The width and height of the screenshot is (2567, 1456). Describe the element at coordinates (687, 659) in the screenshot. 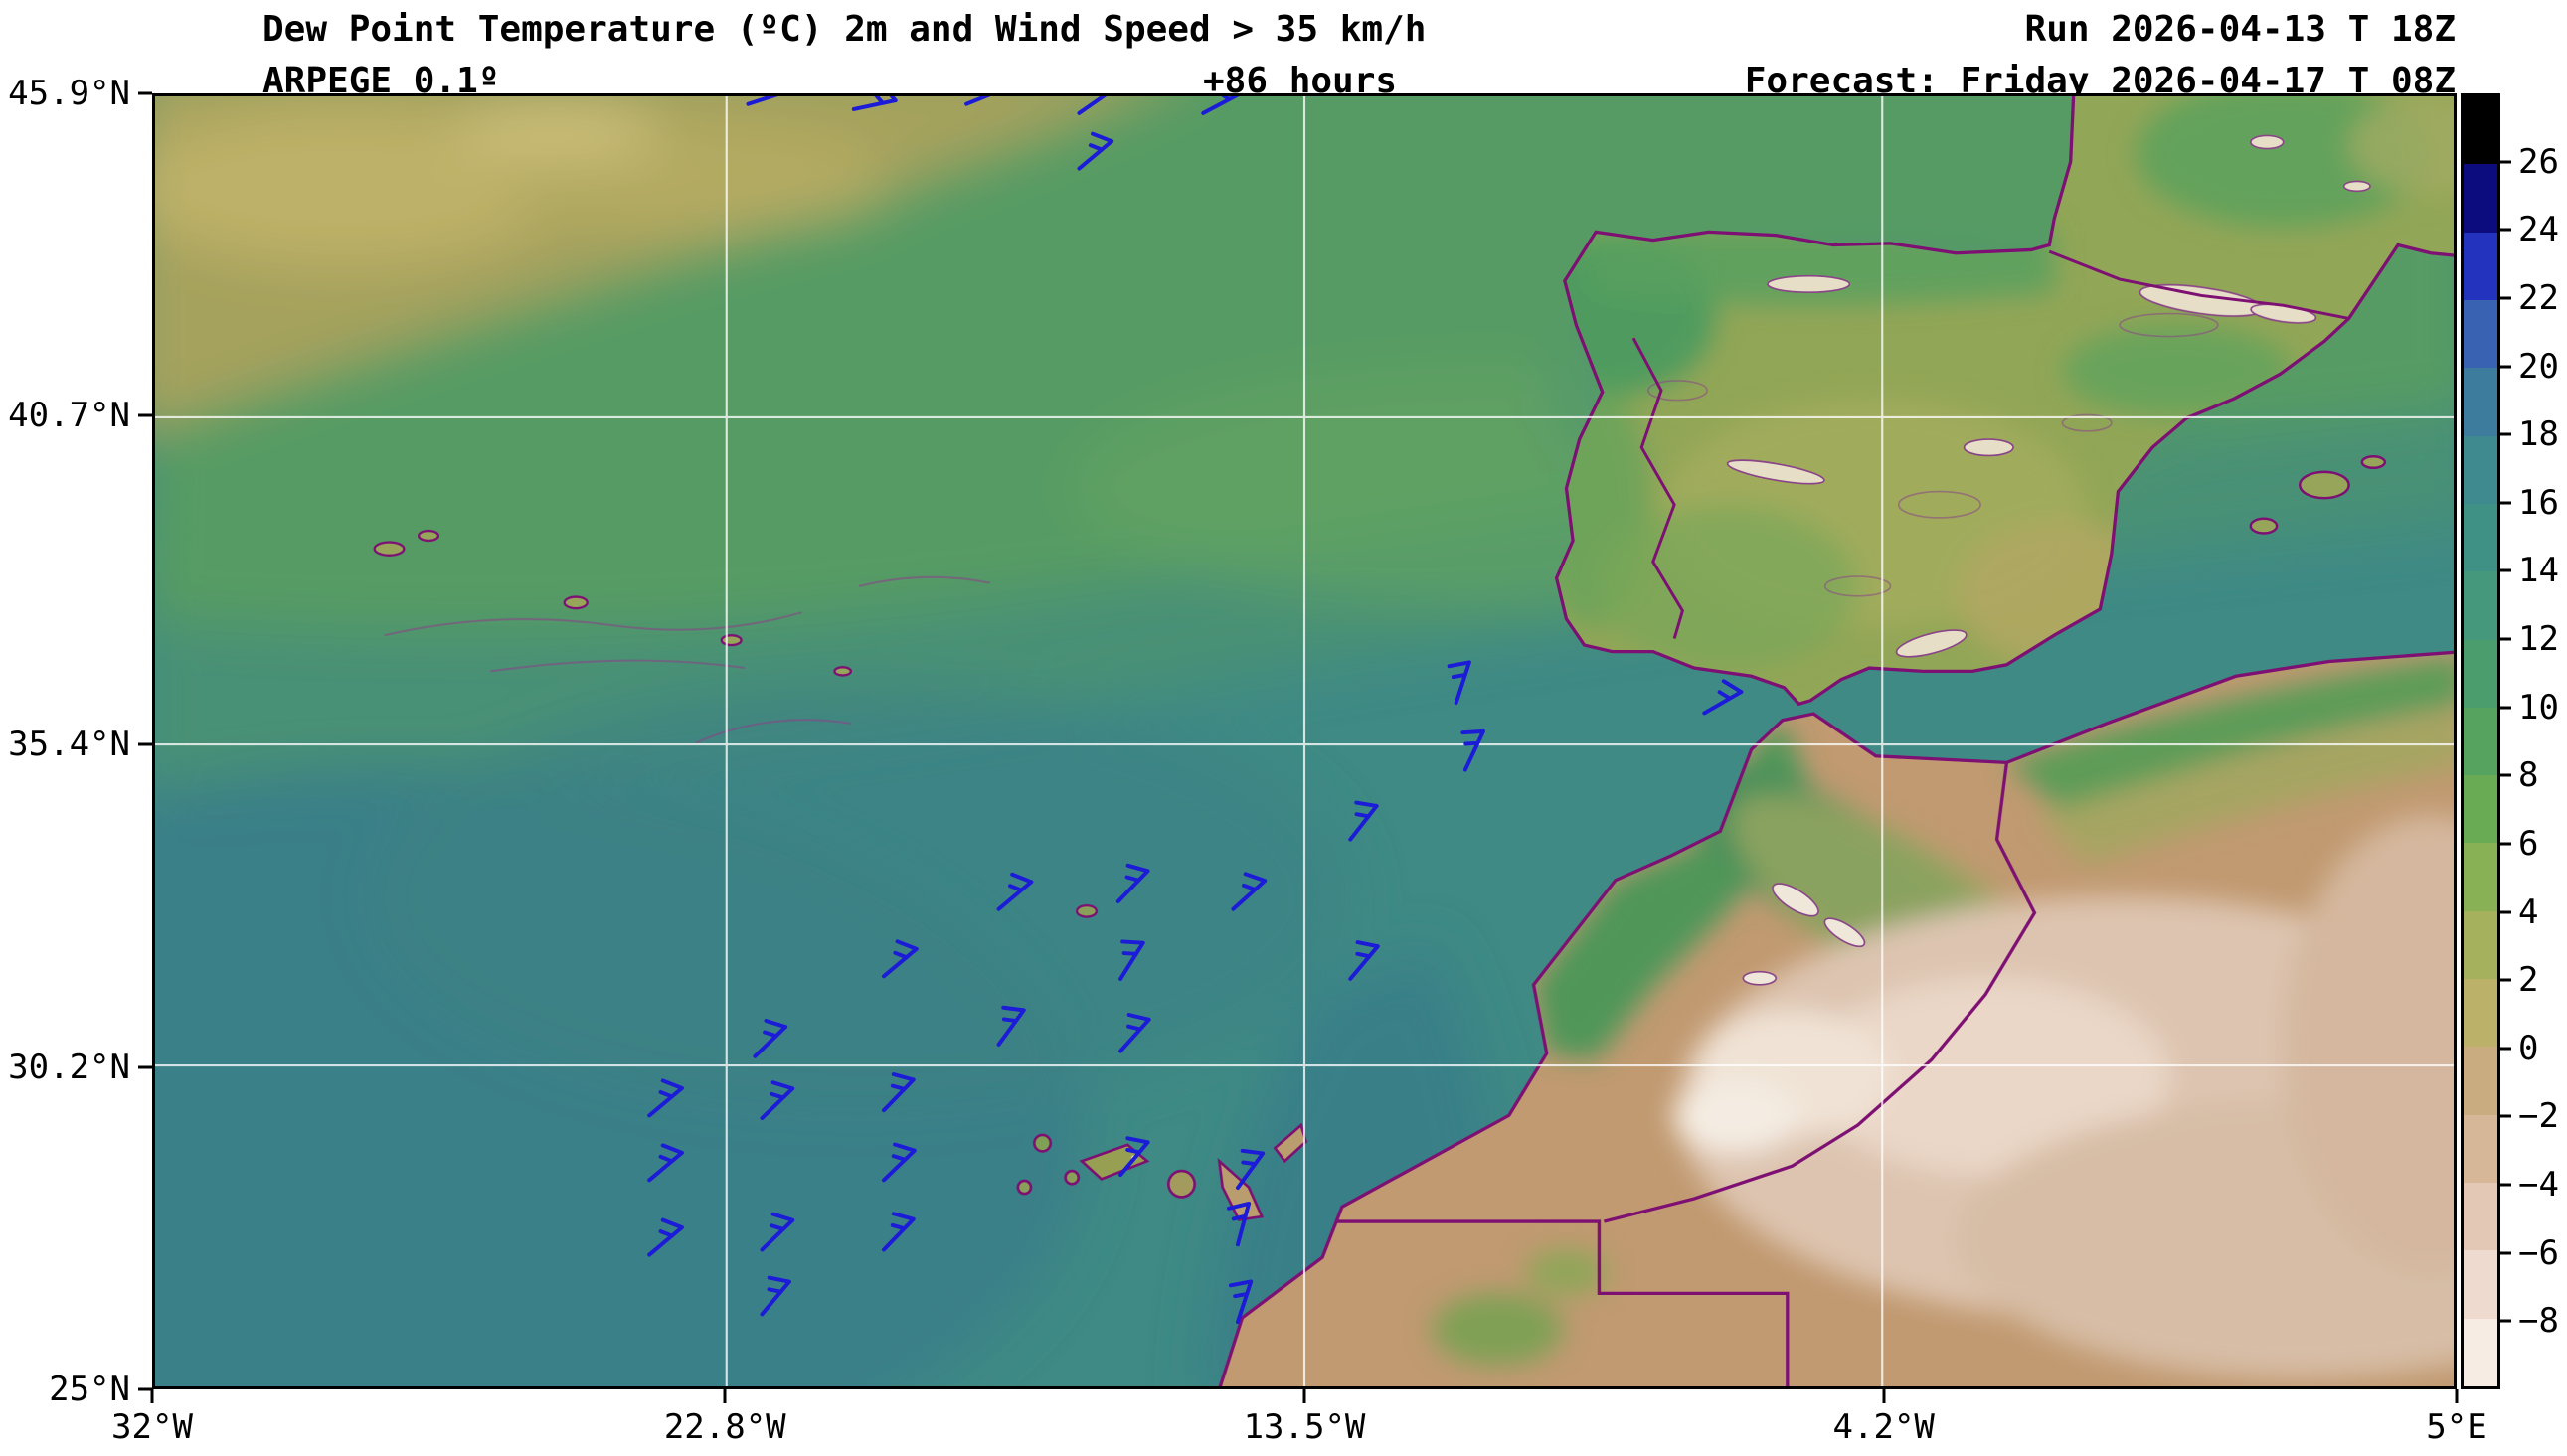

I see `ocean-contour-details` at that location.